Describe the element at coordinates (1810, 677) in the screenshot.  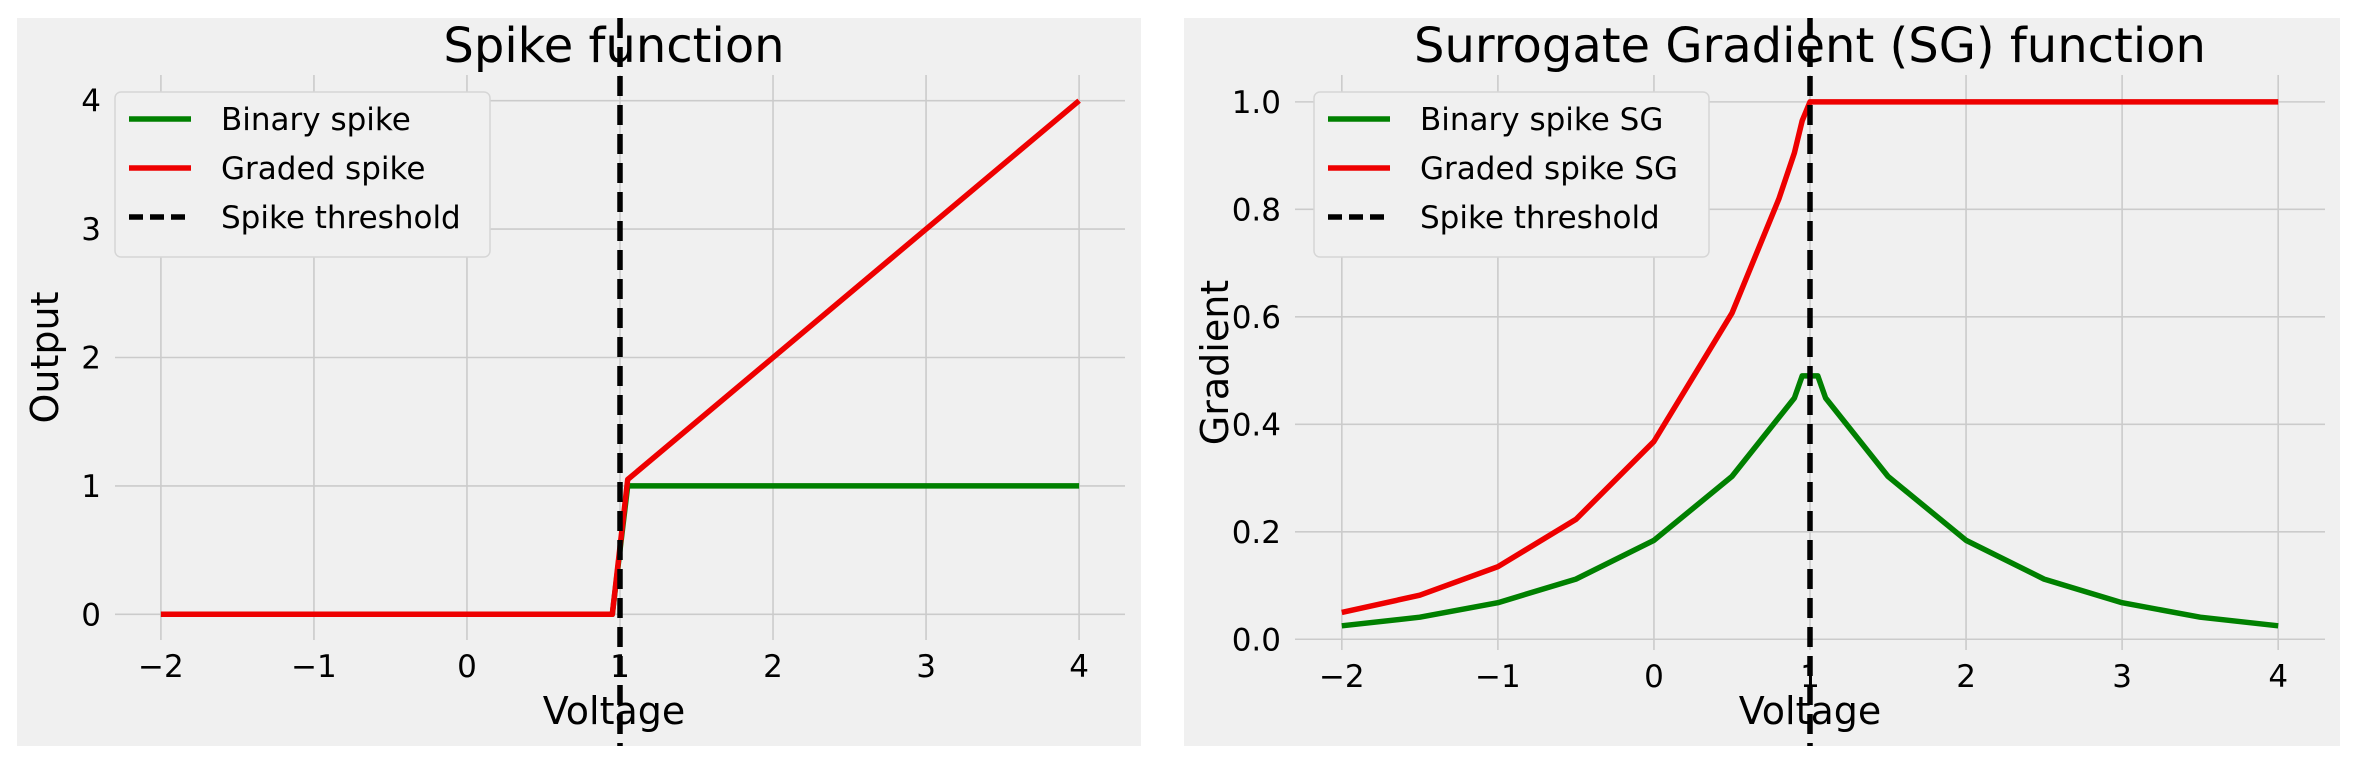
I see `x-tick-label: 1` at that location.